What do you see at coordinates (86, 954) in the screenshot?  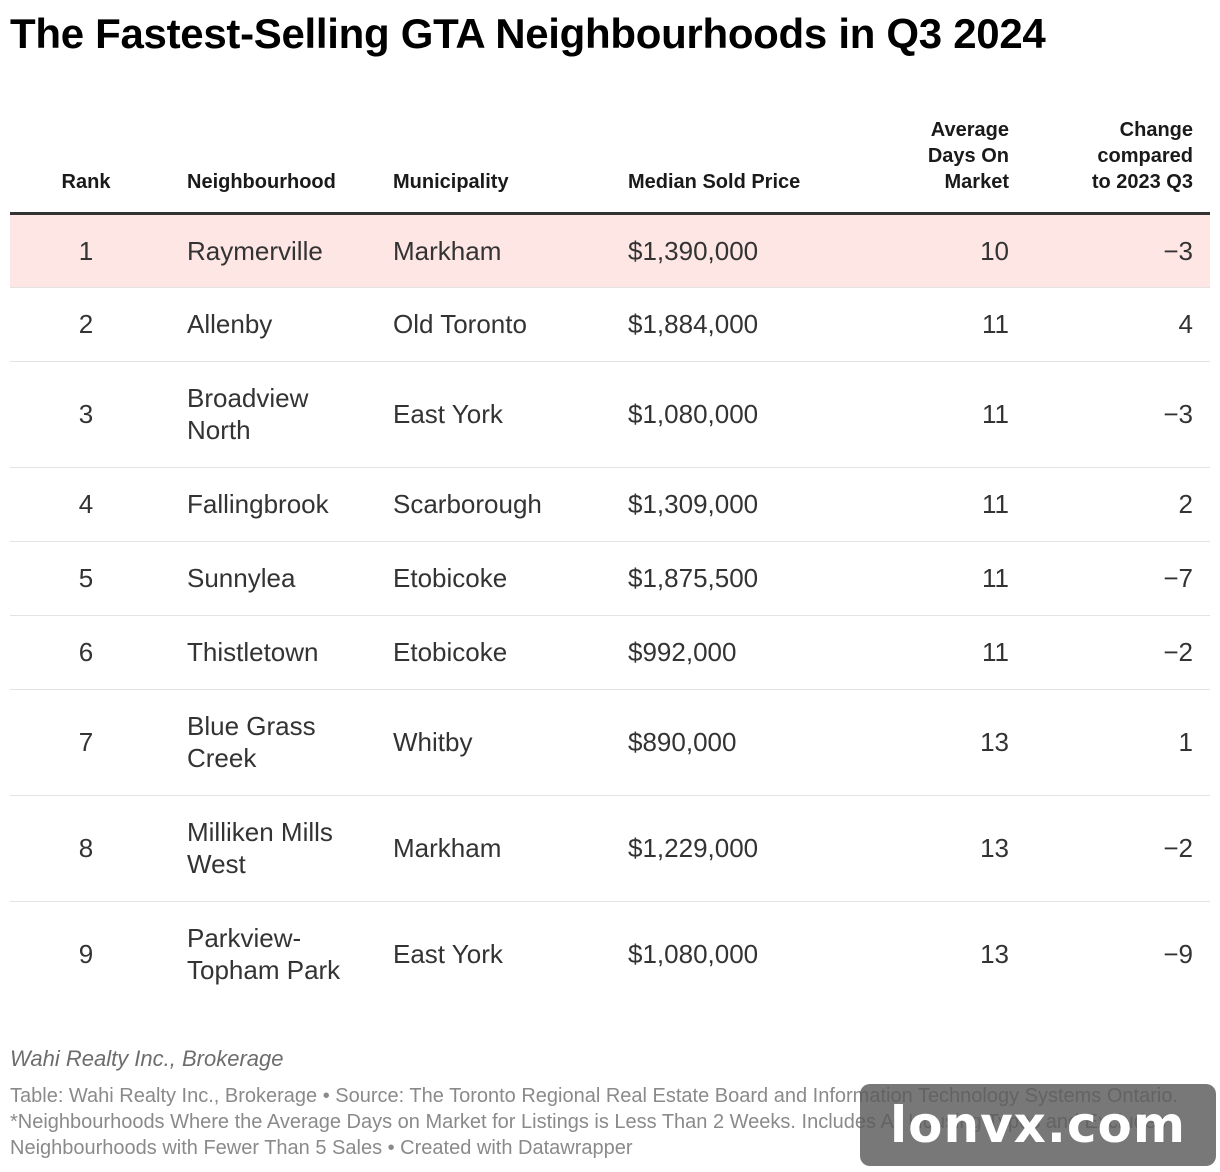 I see `cell-rank: 9` at bounding box center [86, 954].